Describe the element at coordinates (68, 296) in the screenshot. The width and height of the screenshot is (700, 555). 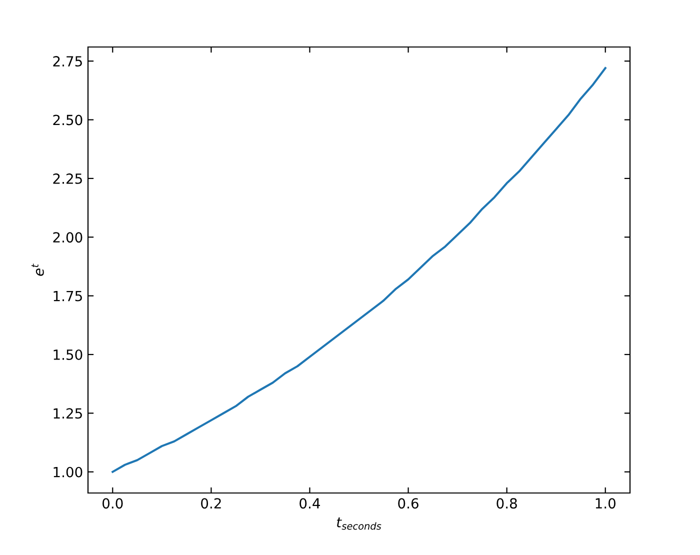
I see `y-tick-label: 1.75` at that location.